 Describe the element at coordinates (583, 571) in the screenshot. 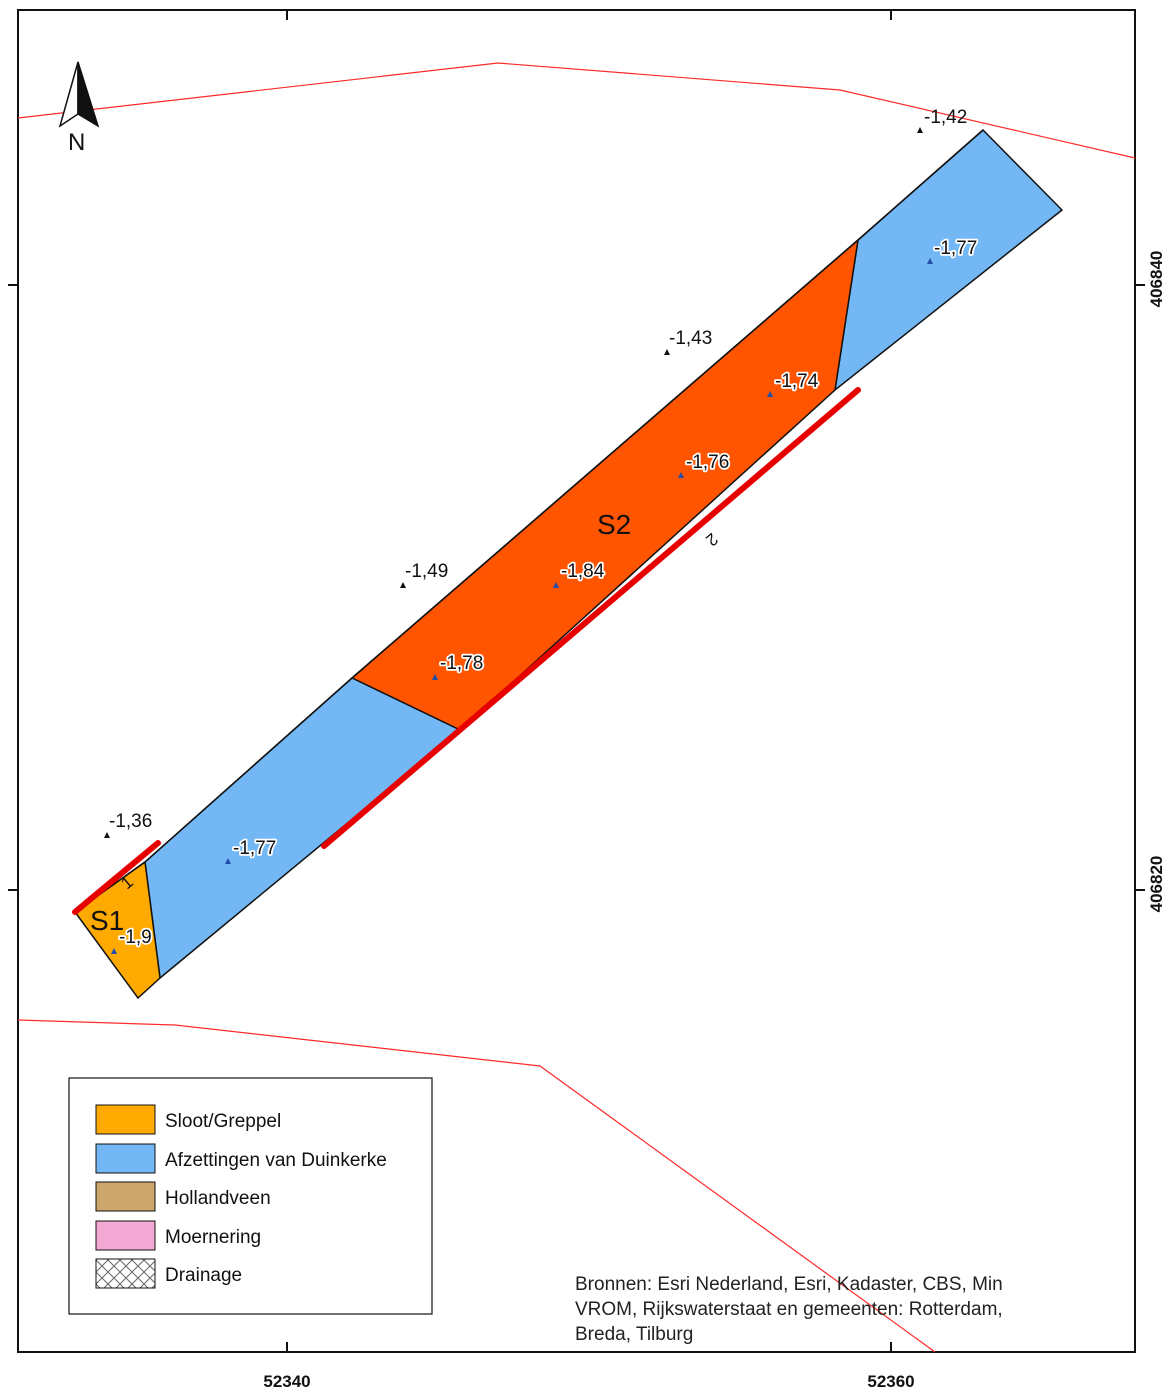

I see `point-label: -1,84` at that location.